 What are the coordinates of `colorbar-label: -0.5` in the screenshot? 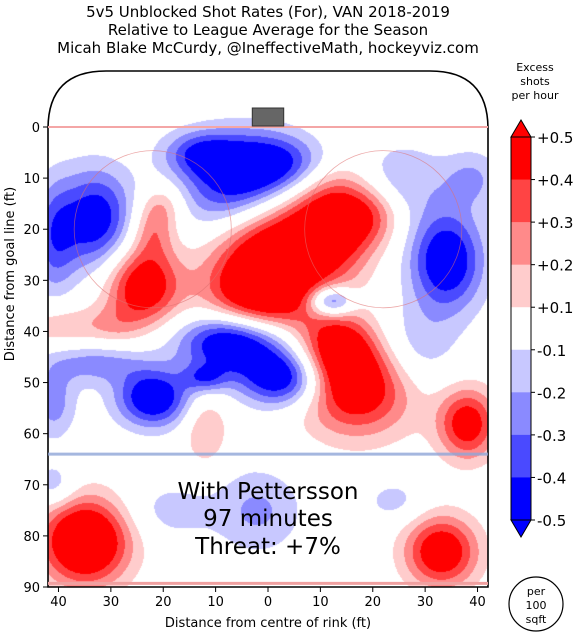 It's located at (551, 521).